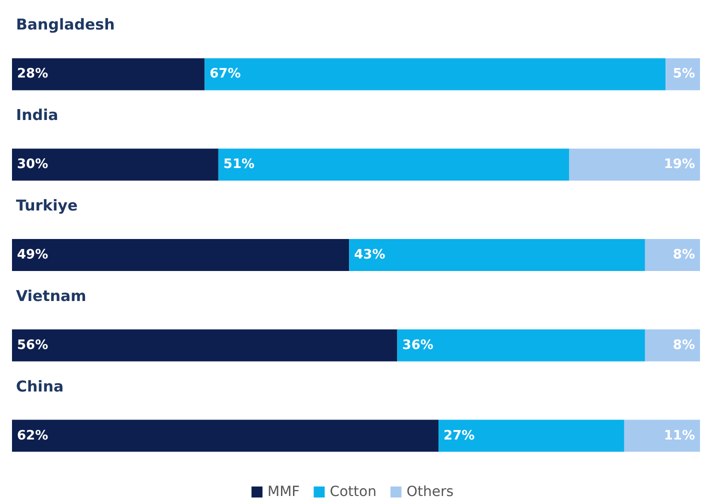 Image resolution: width=705 pixels, height=502 pixels. What do you see at coordinates (47, 205) in the screenshot?
I see `y-tick-label: Turkiye` at bounding box center [47, 205].